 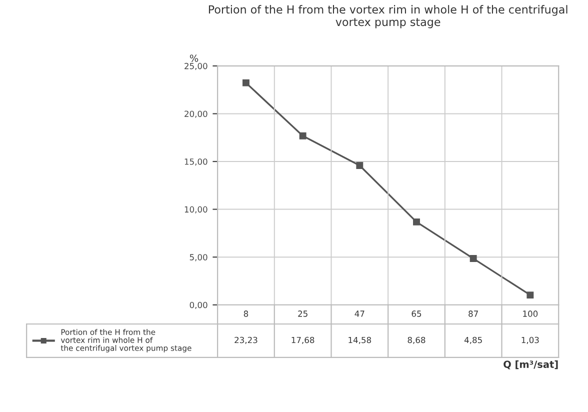 I want to click on x-tick-label: 87, so click(x=473, y=313).